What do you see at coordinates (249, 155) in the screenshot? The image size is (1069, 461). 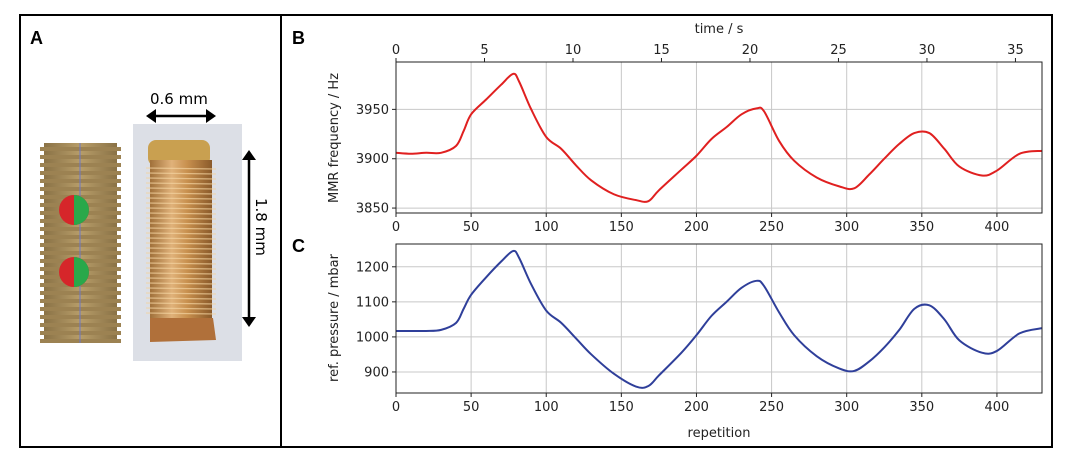 I see `height-arrow-up-icon` at bounding box center [249, 155].